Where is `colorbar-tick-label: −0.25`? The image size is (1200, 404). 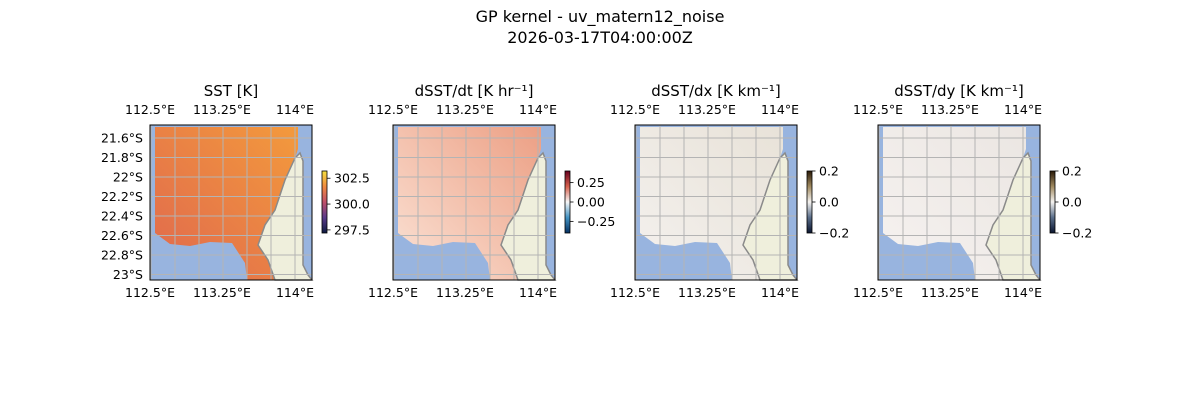
colorbar-tick-label: −0.25 is located at coordinates (596, 221).